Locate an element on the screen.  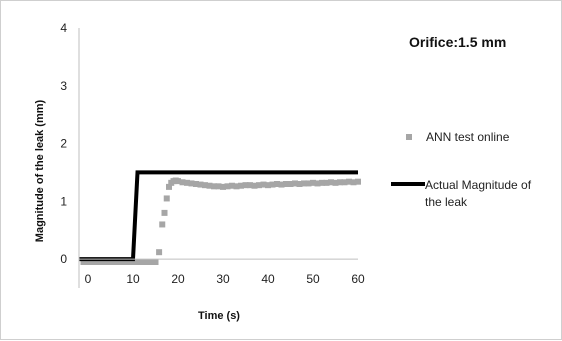
legend-marker-ann is located at coordinates (409, 137).